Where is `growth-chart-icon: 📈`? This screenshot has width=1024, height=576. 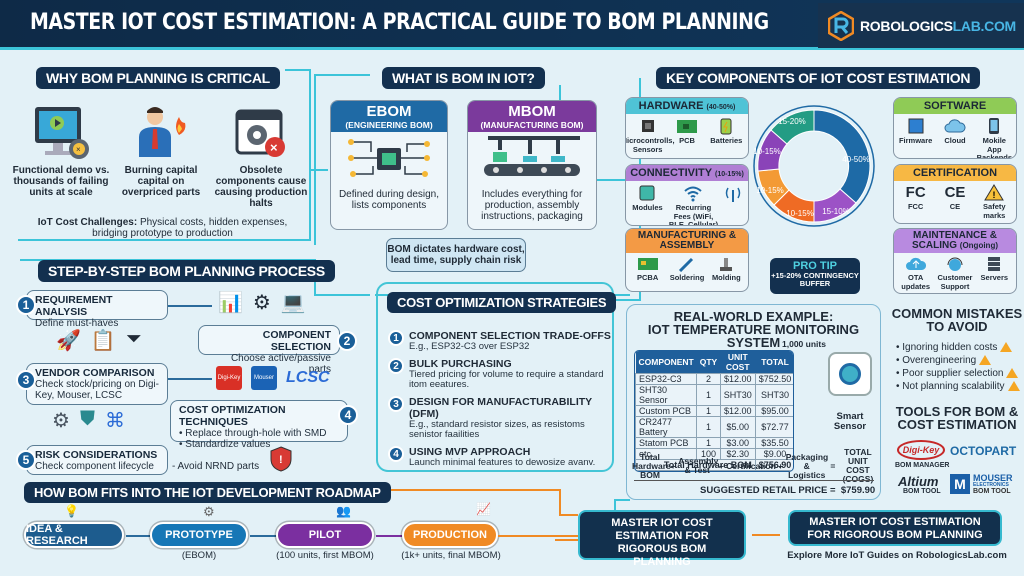 growth-chart-icon: 📈 is located at coordinates (483, 509).